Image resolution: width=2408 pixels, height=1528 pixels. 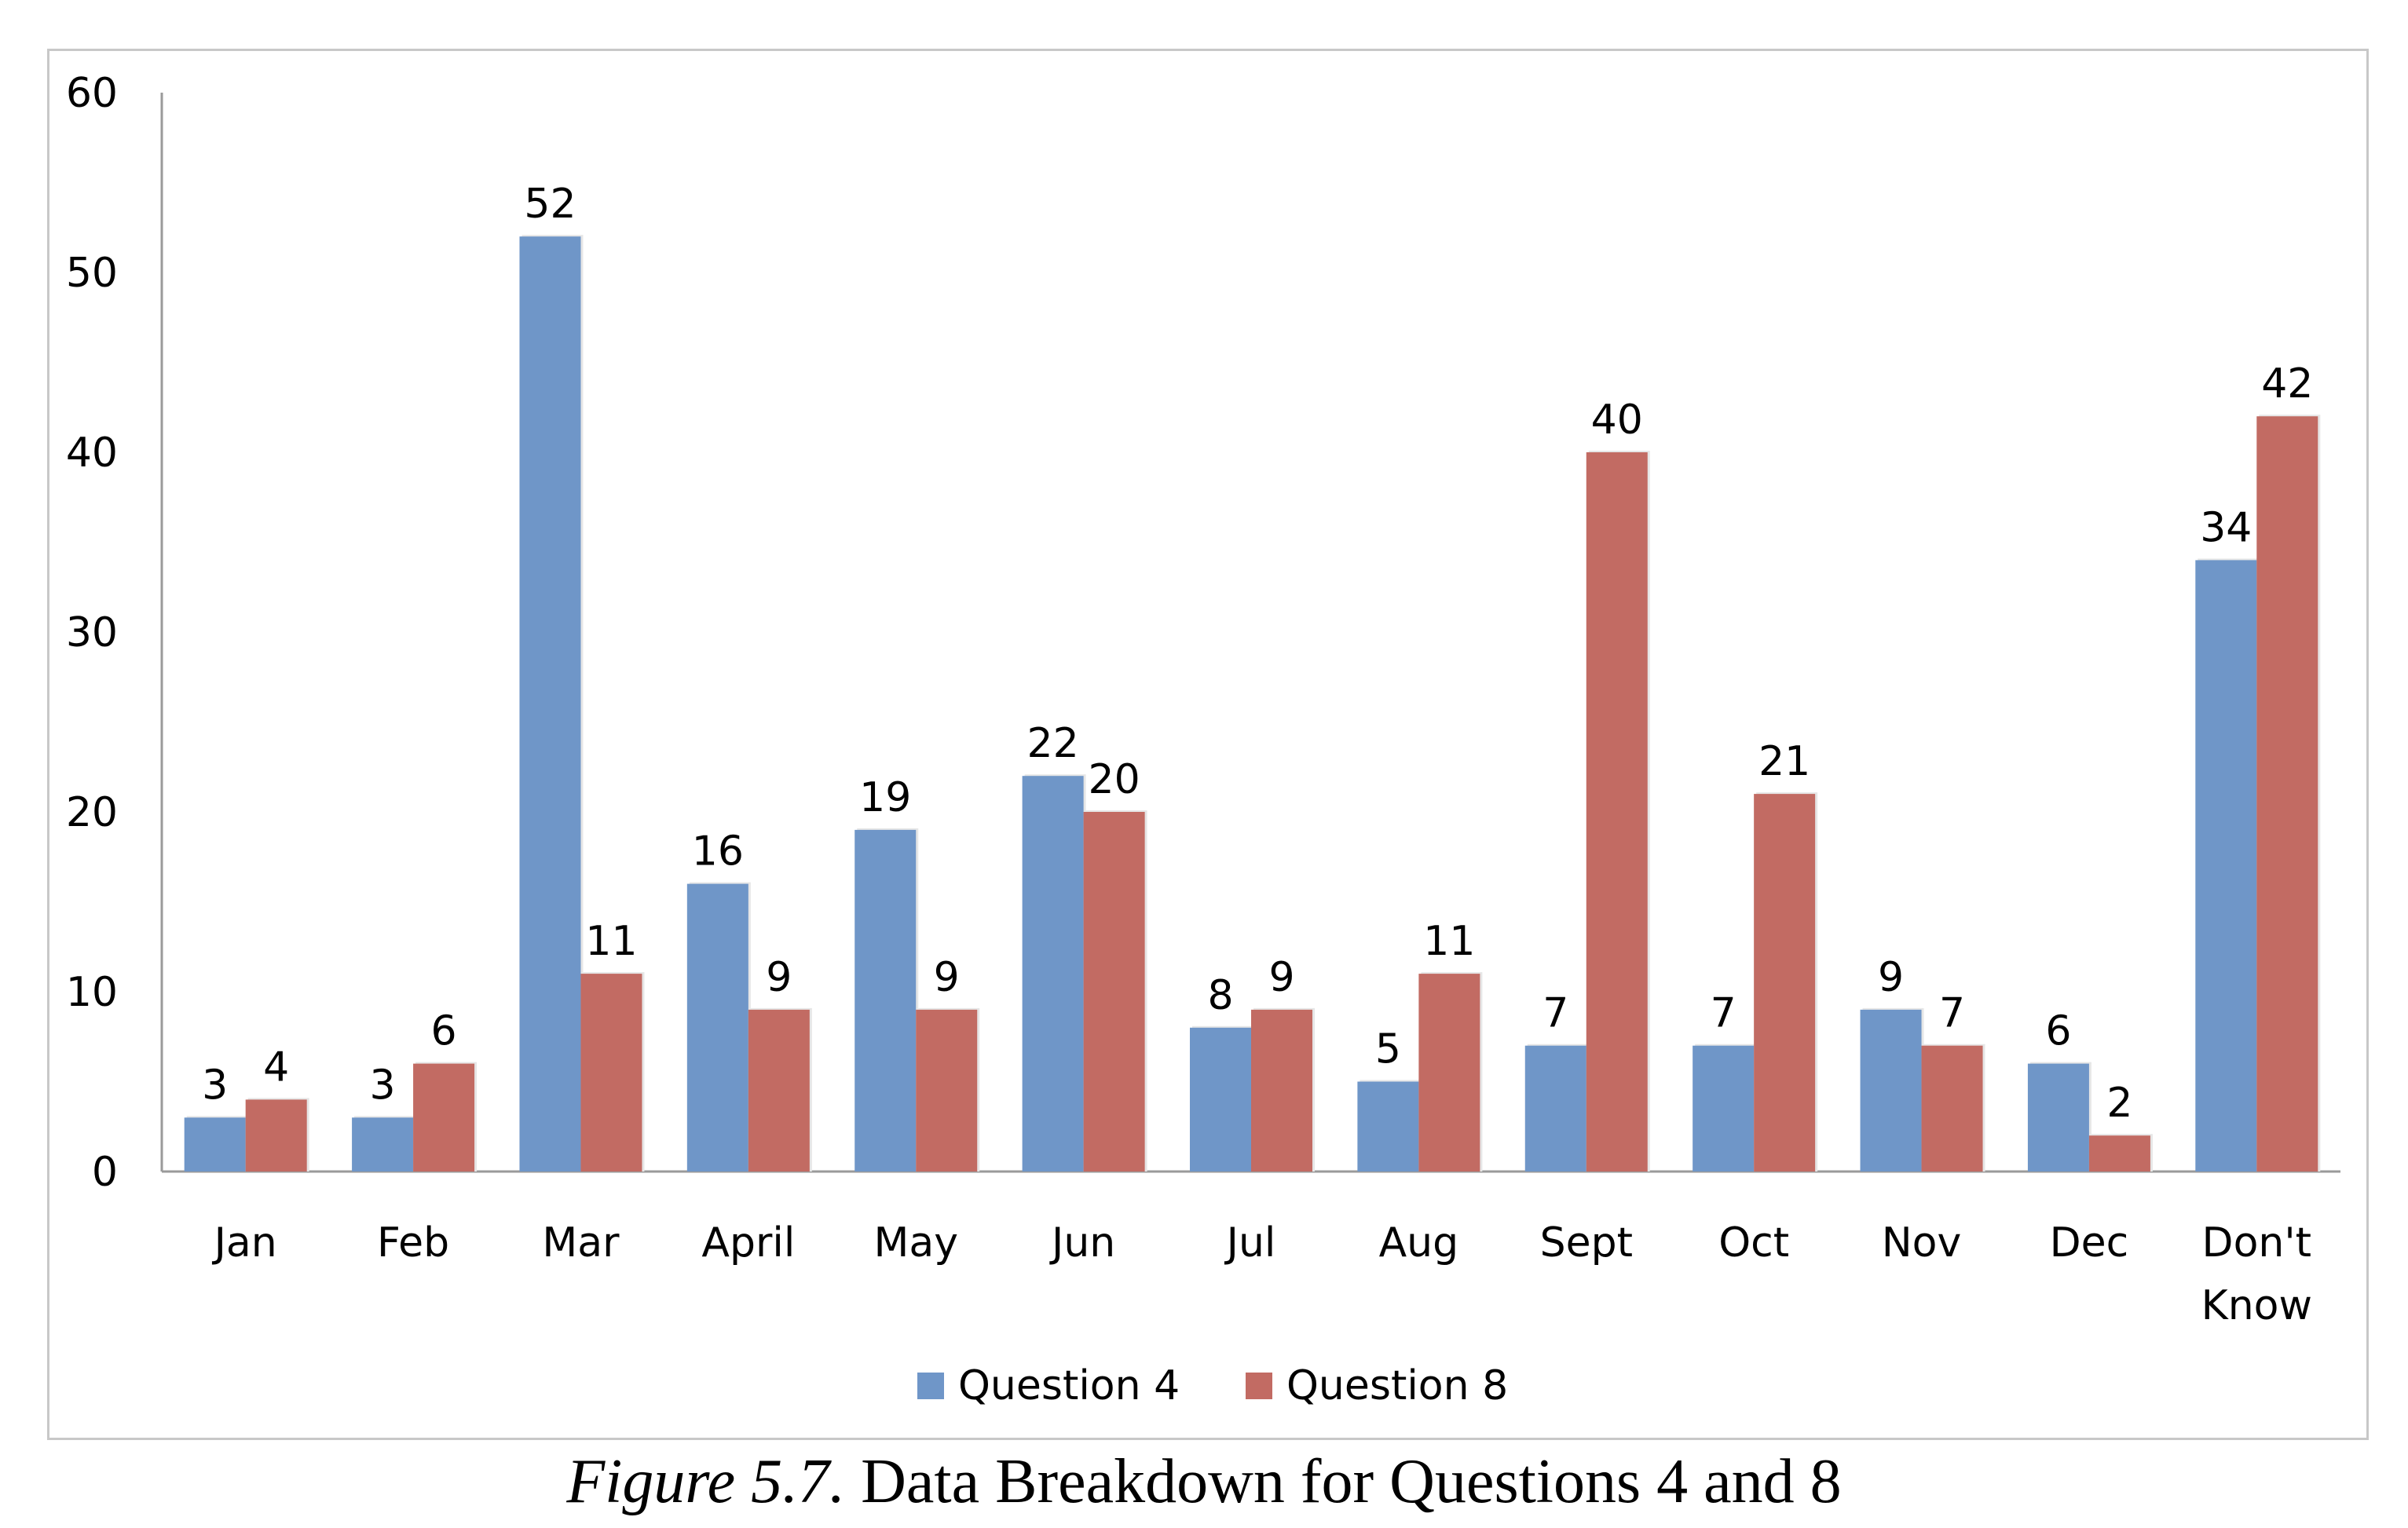 I want to click on y-tick-label: 40, so click(x=92, y=454).